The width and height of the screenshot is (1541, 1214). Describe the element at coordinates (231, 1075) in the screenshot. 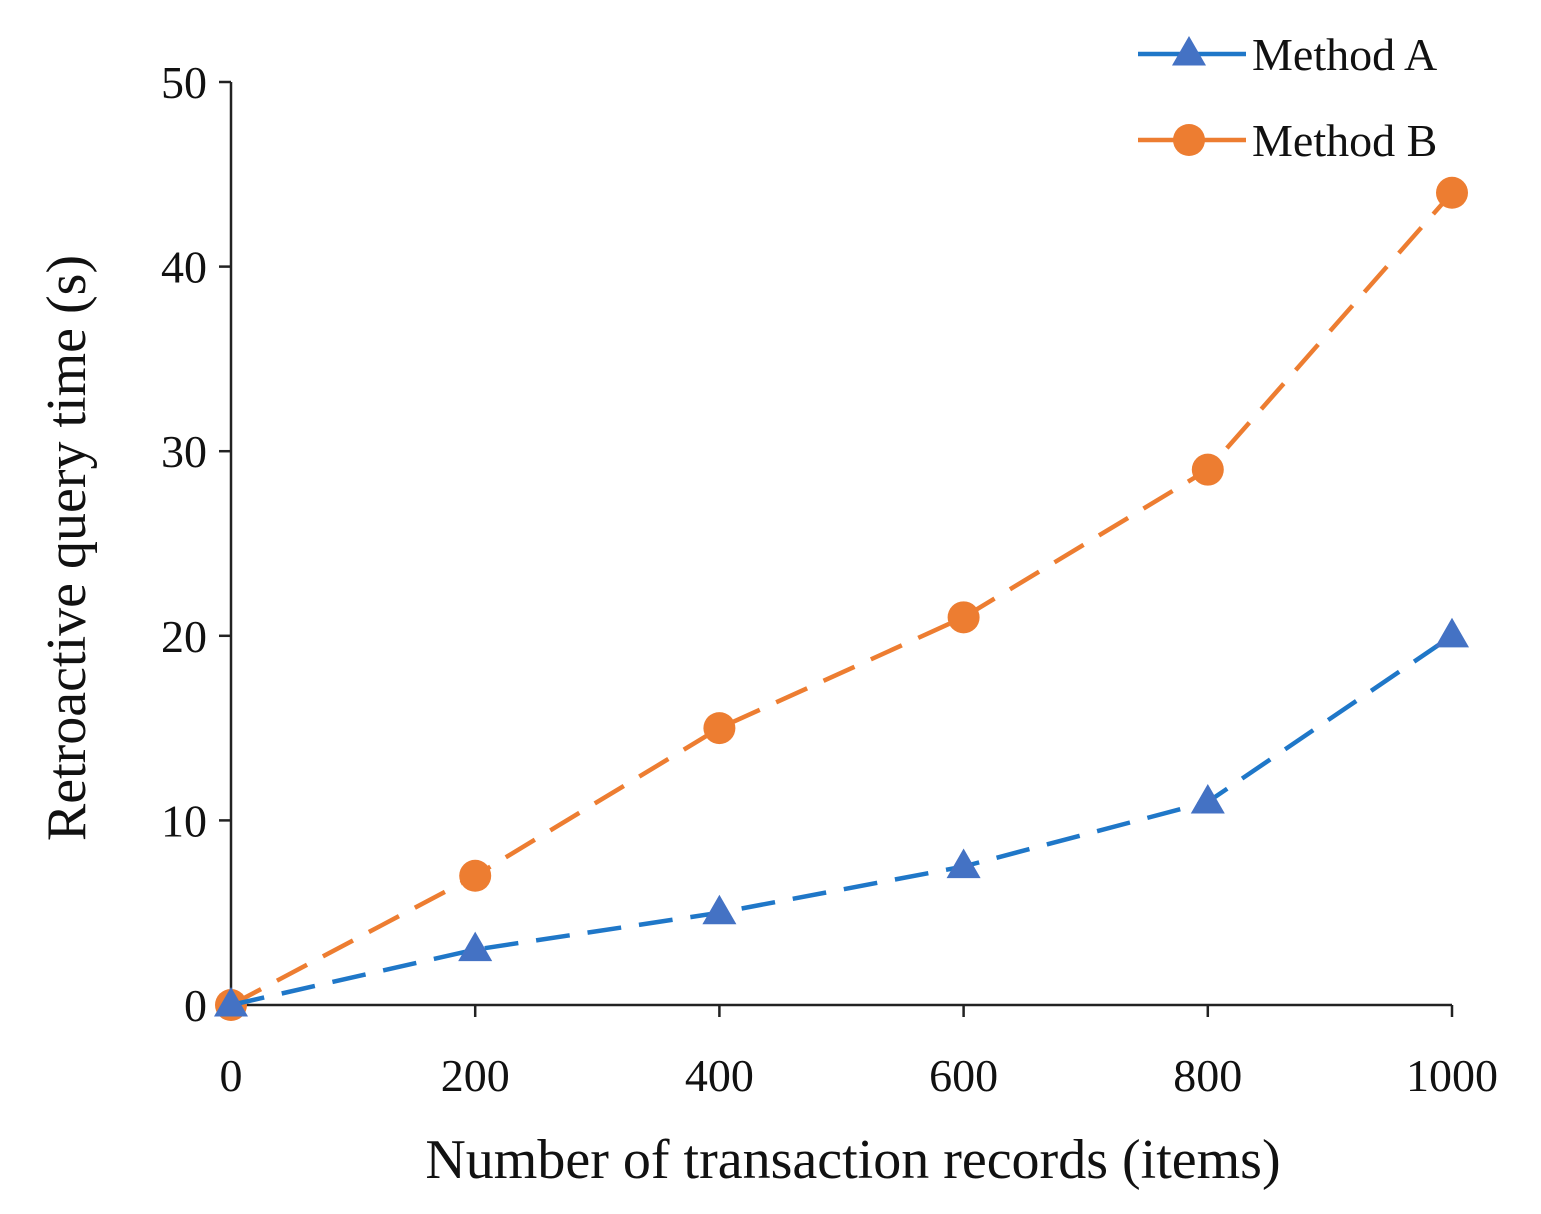

I see `x-tick-label: 0` at that location.